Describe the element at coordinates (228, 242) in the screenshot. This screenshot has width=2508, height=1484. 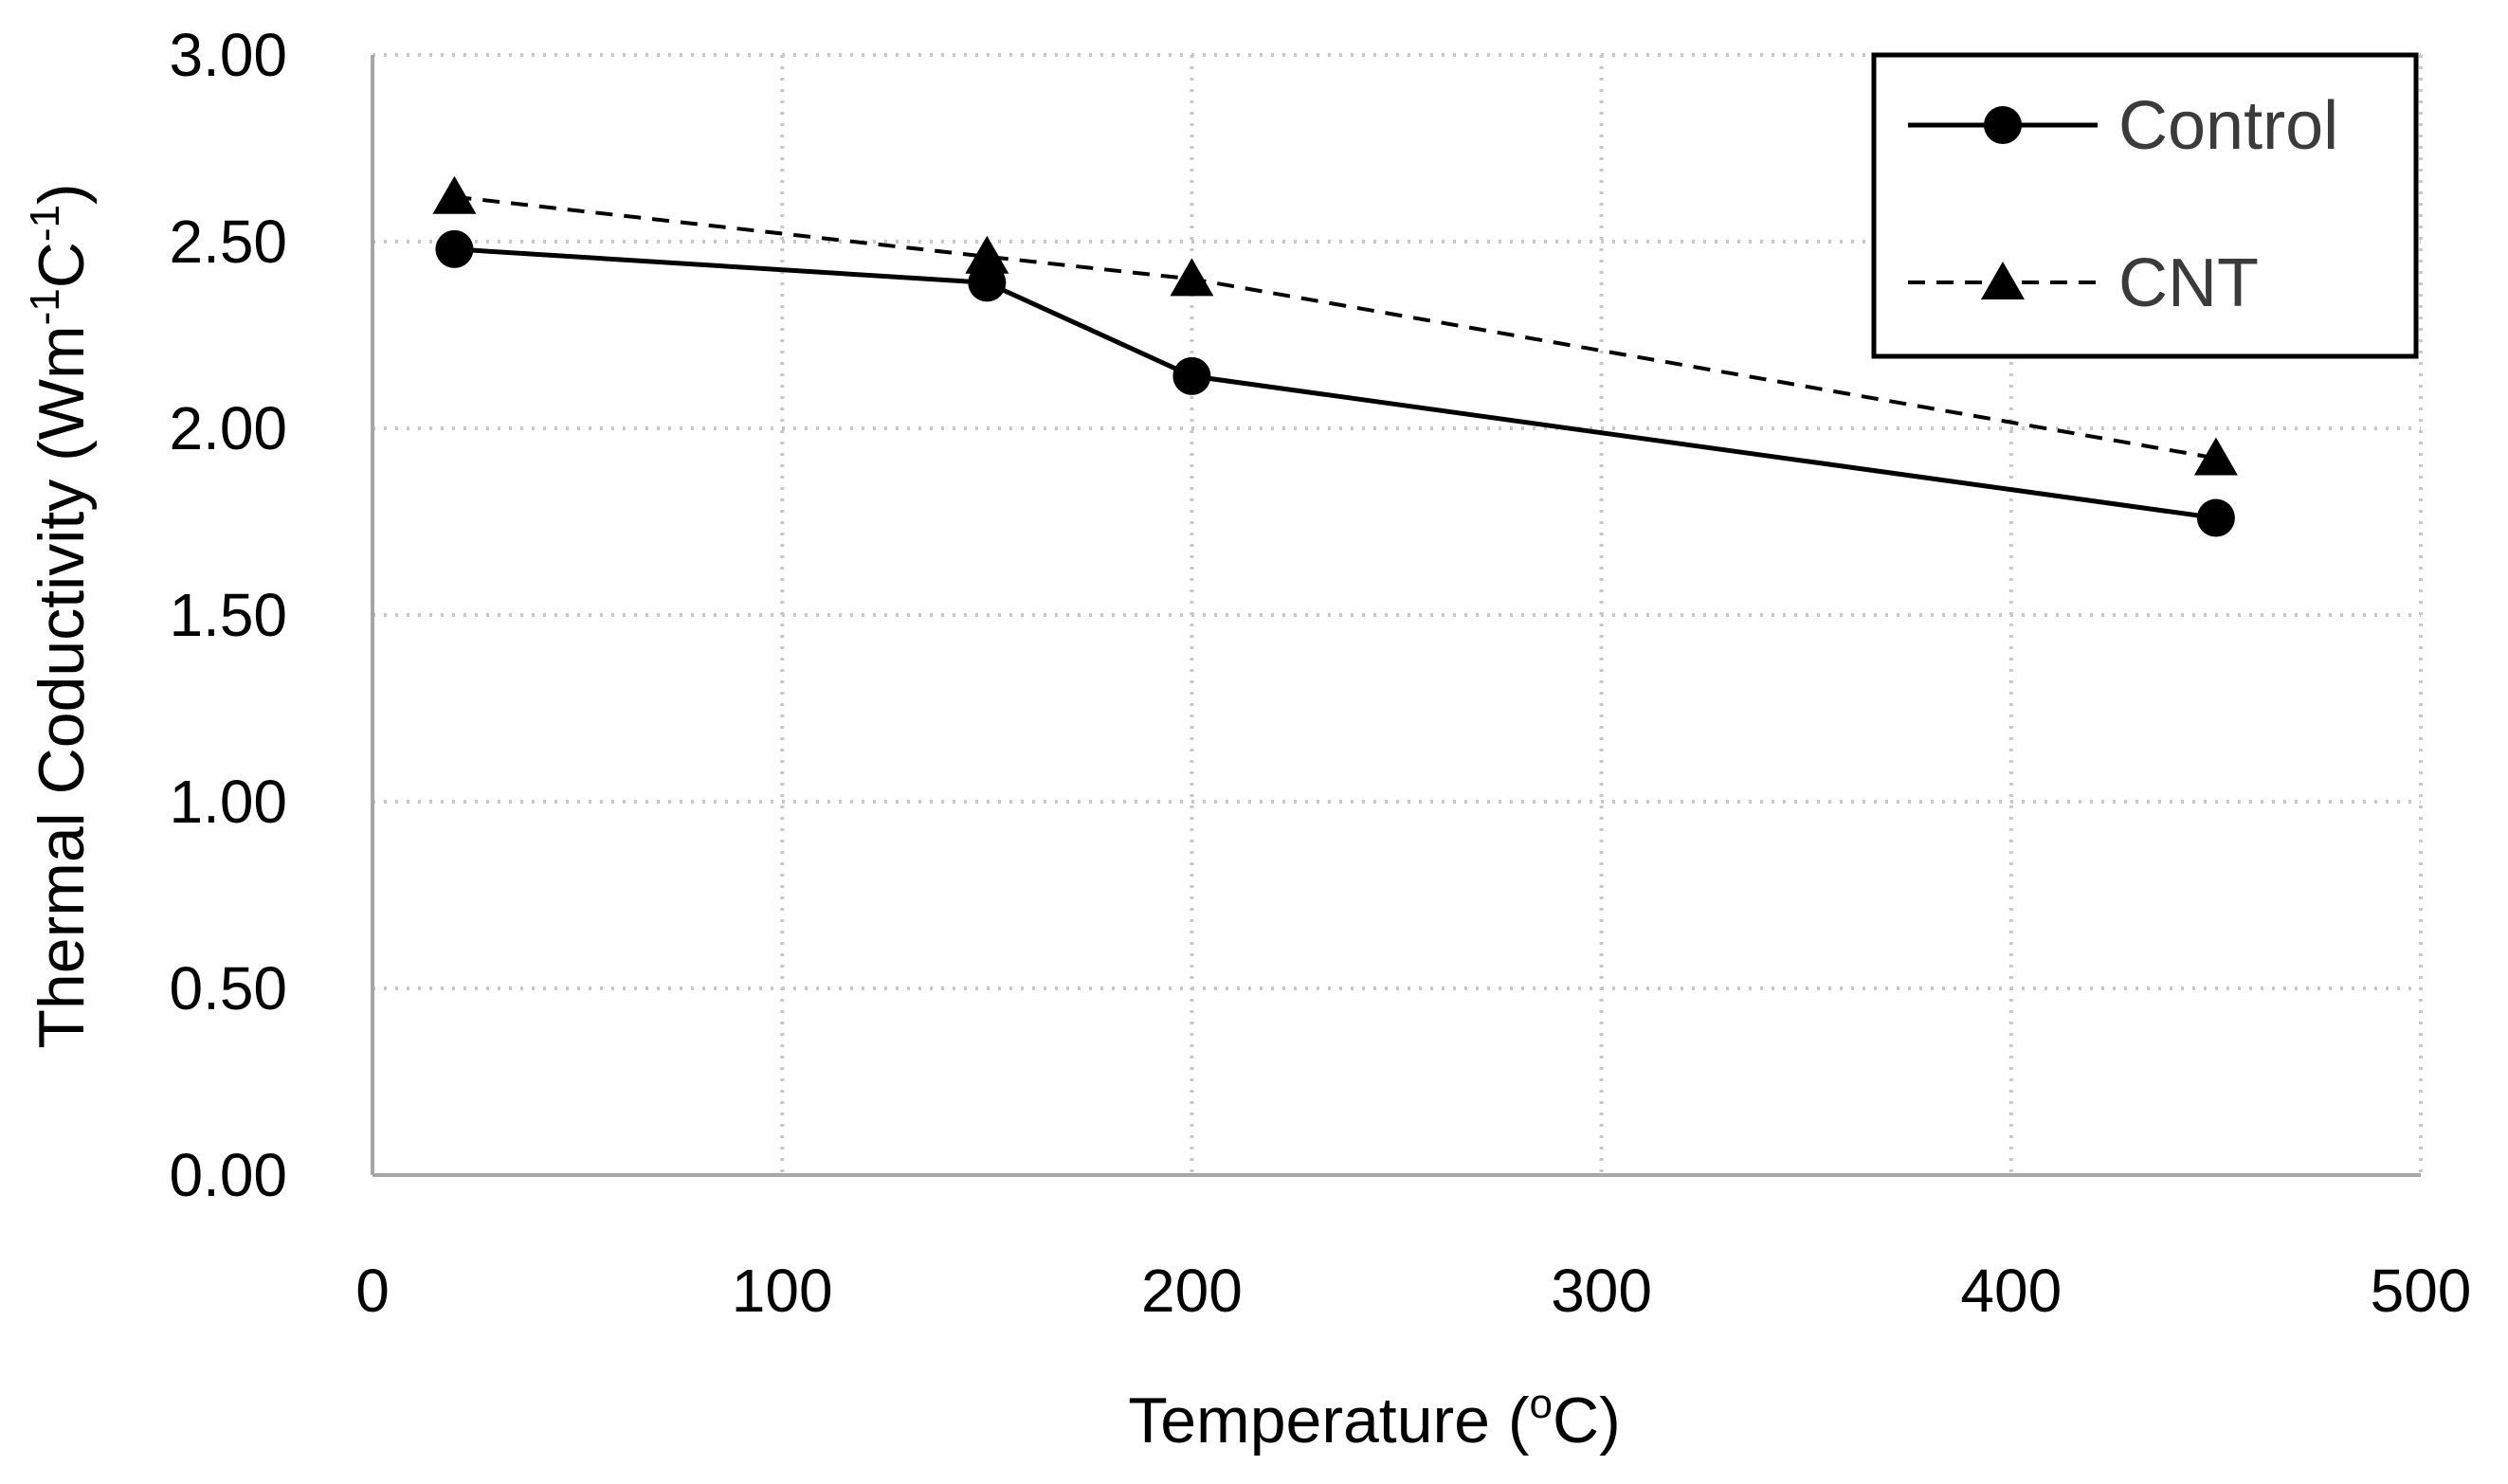
I see `y-tick-label: 2.50` at that location.